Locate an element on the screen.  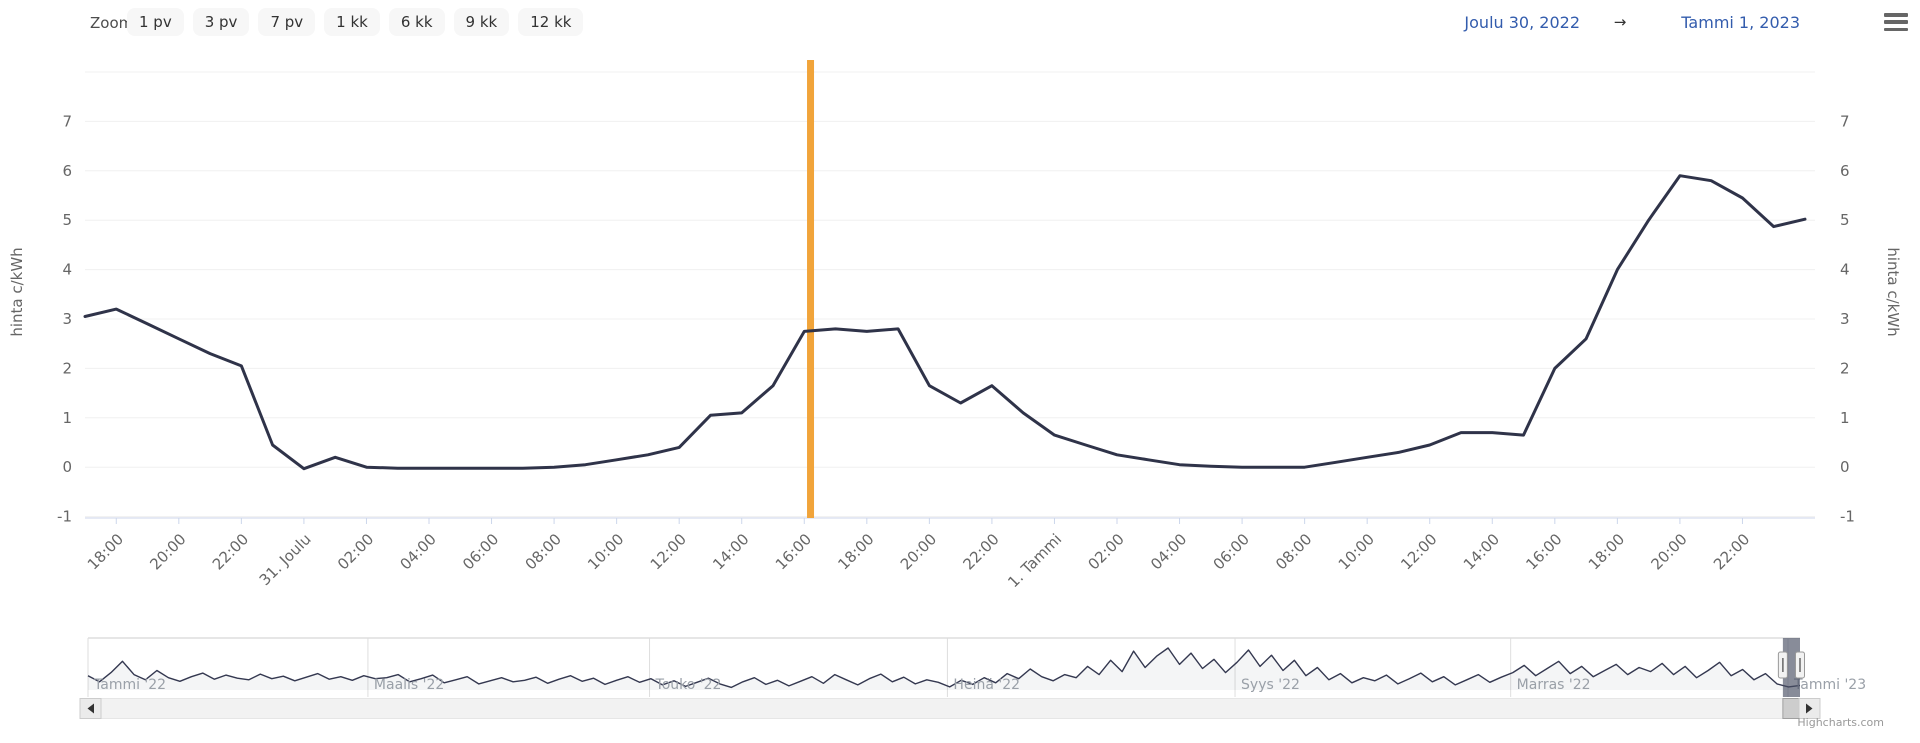
scrollbar-track is located at coordinates (950, 708).